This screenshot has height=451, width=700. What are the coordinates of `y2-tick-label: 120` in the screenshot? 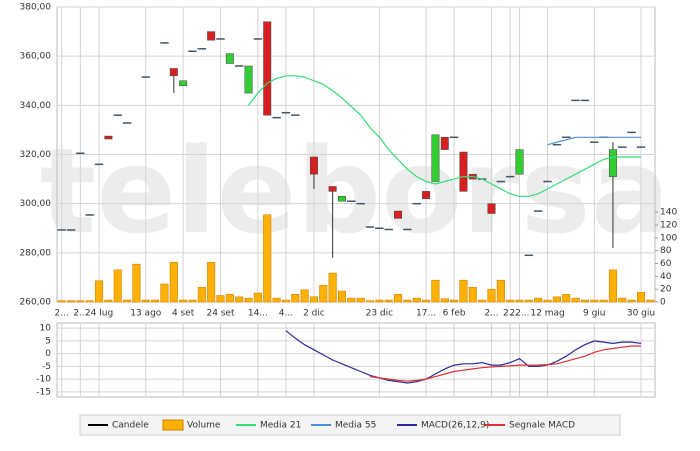 It's located at (668, 226).